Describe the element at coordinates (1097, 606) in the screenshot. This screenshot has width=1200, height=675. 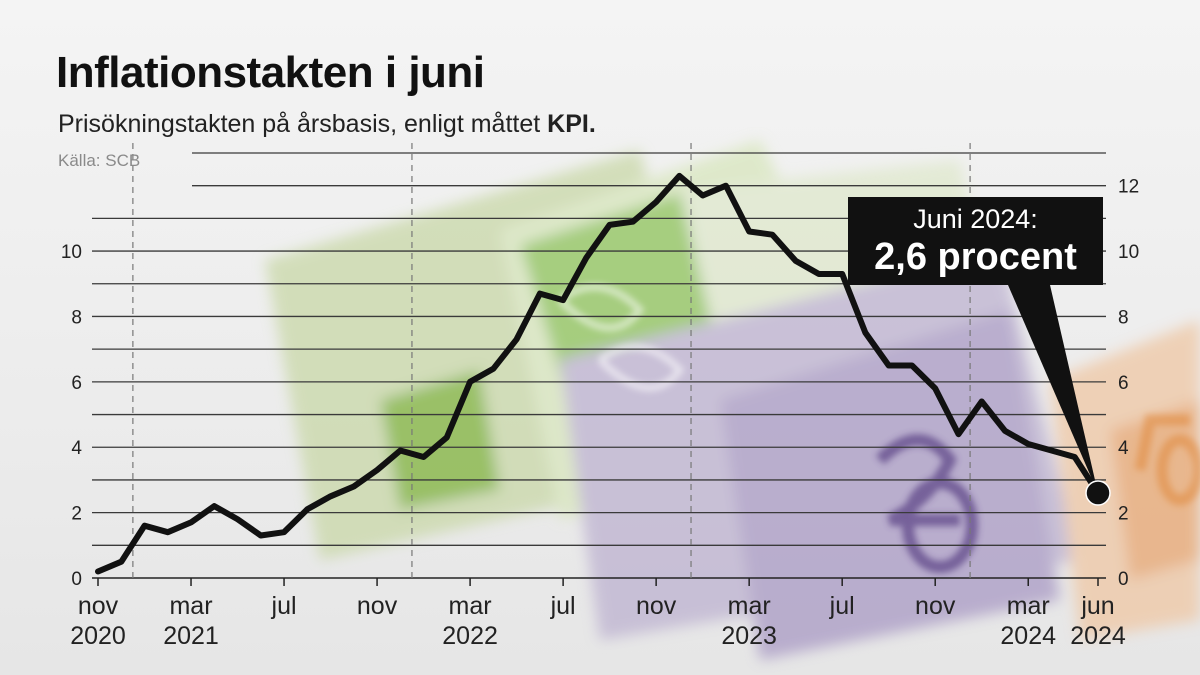
I see `x-tick-label-month: jun` at that location.